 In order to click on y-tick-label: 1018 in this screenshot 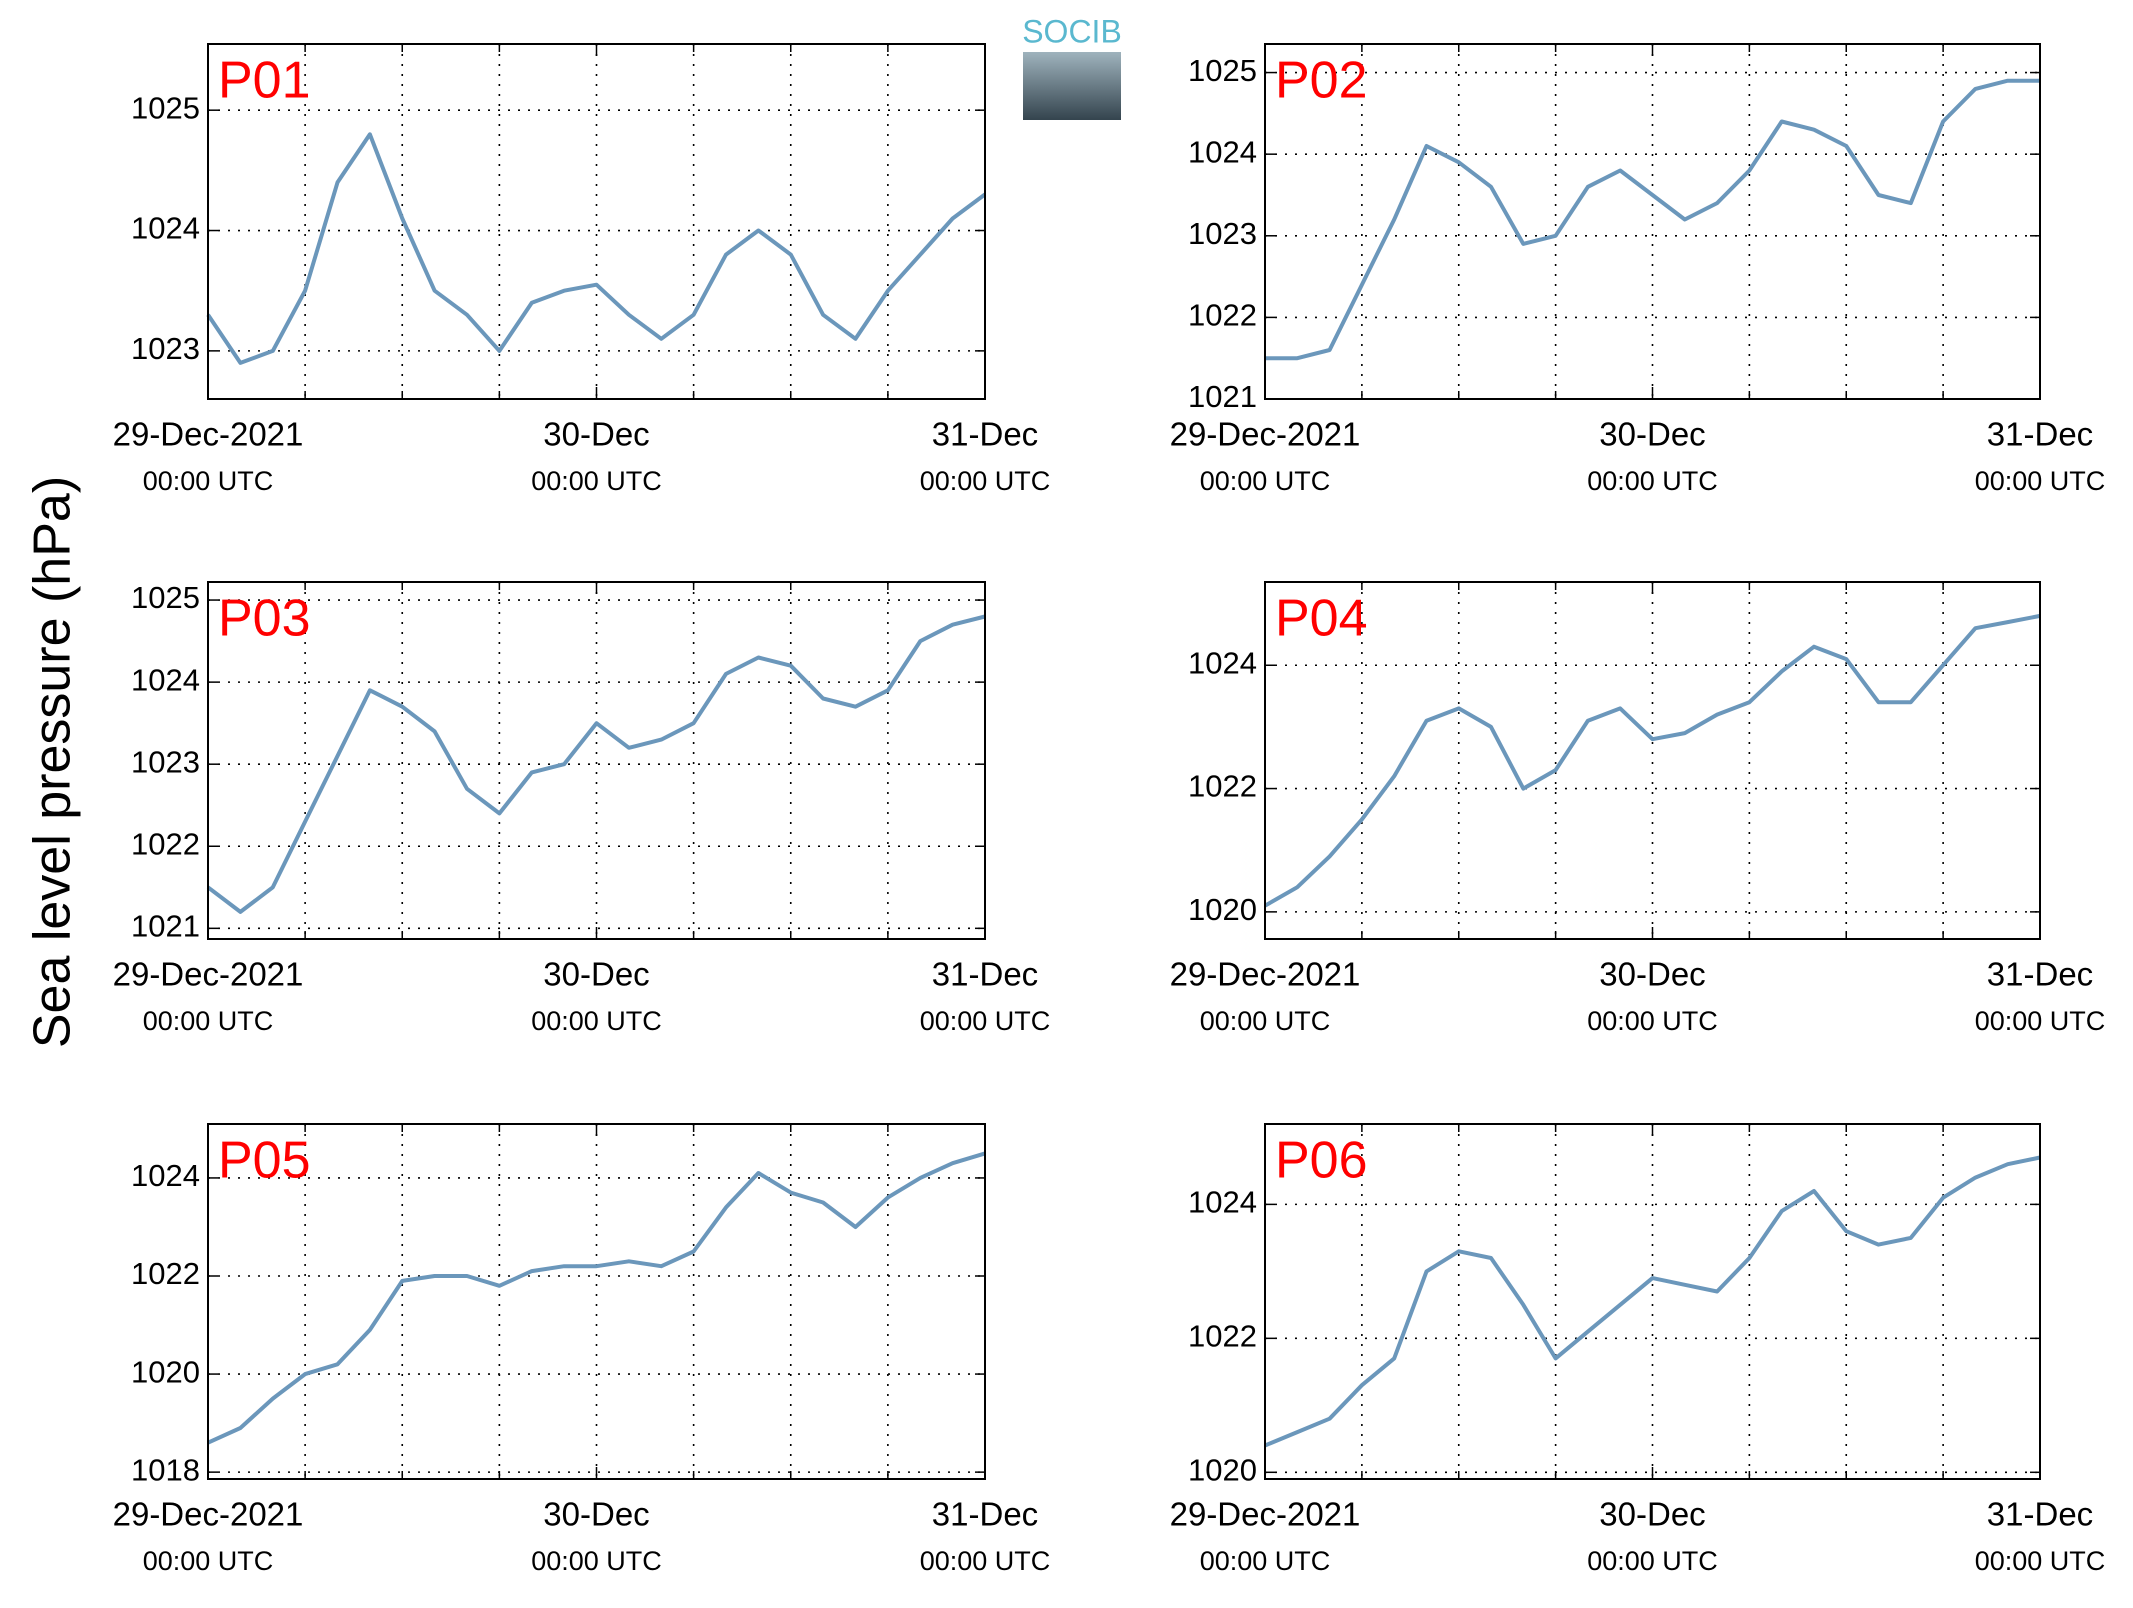, I will do `click(165, 1469)`.